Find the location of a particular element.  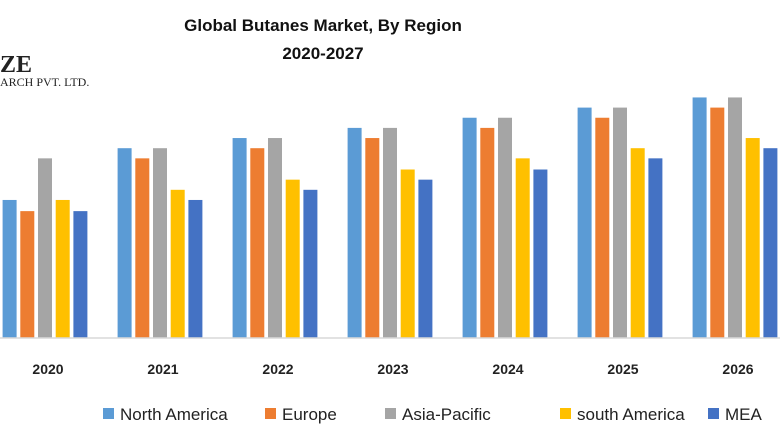

x-tick-label: 2024 is located at coordinates (507, 369).